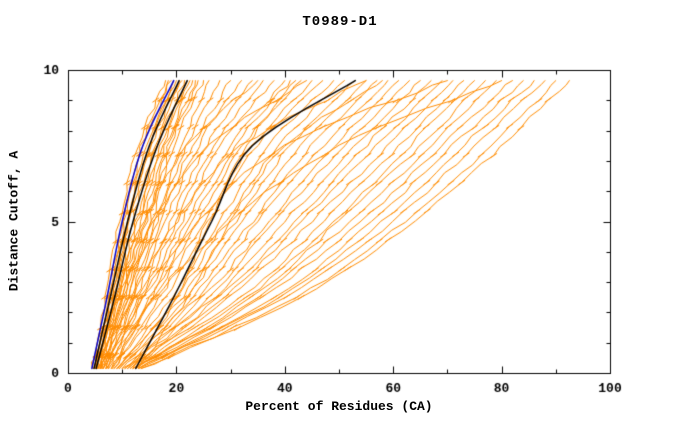  Describe the element at coordinates (339, 406) in the screenshot. I see `x-axis-label: Percent of Residues (CA)` at that location.